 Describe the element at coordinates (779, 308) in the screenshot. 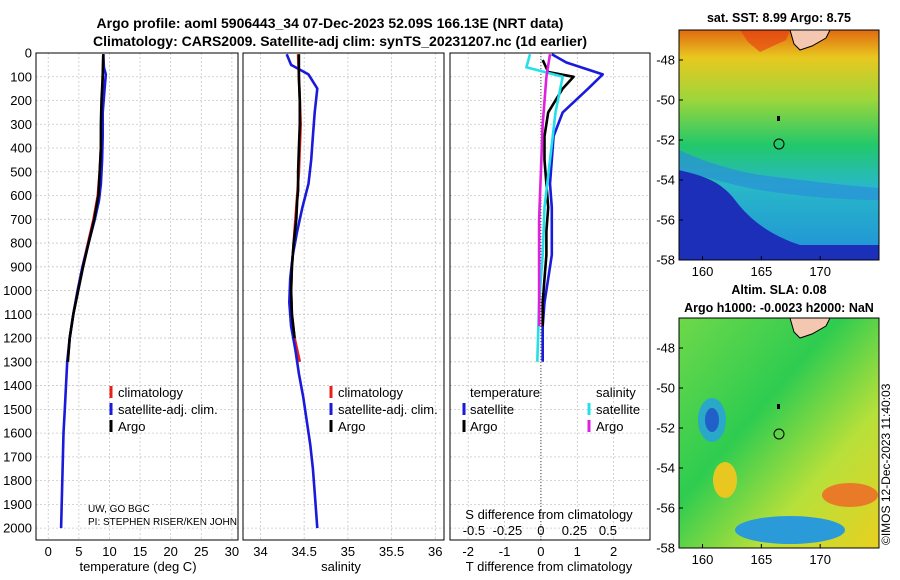

I see `sla-map-title-2: Argo h1000: -0.0023 h2000: NaN` at that location.